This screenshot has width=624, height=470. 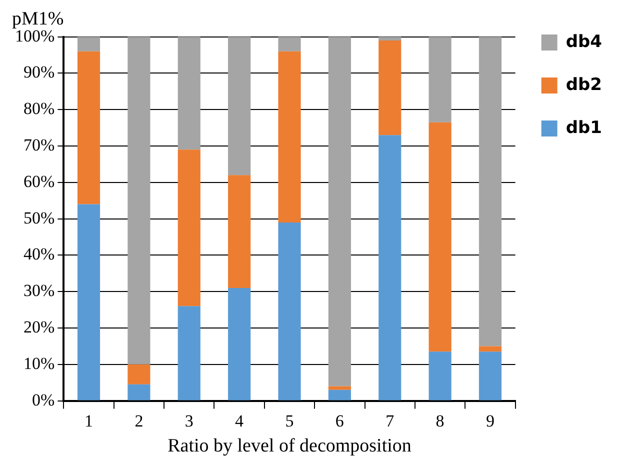 I want to click on y-tick-label: 60%, so click(x=39, y=181).